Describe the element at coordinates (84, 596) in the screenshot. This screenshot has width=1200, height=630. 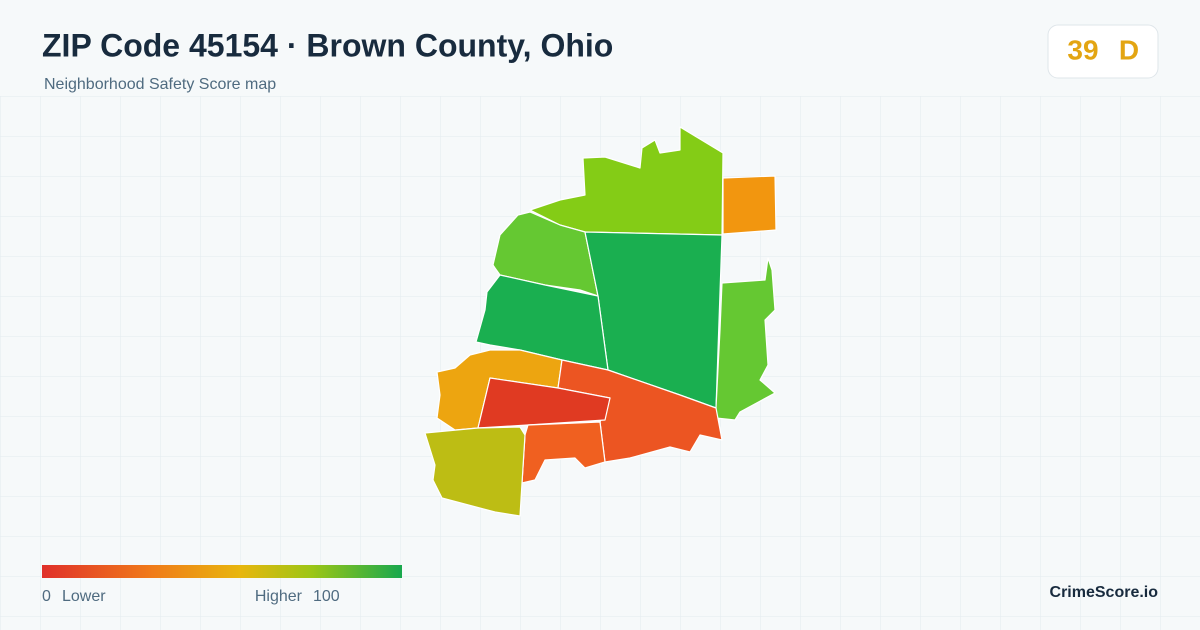
I see `legend-min-label: Lower` at that location.